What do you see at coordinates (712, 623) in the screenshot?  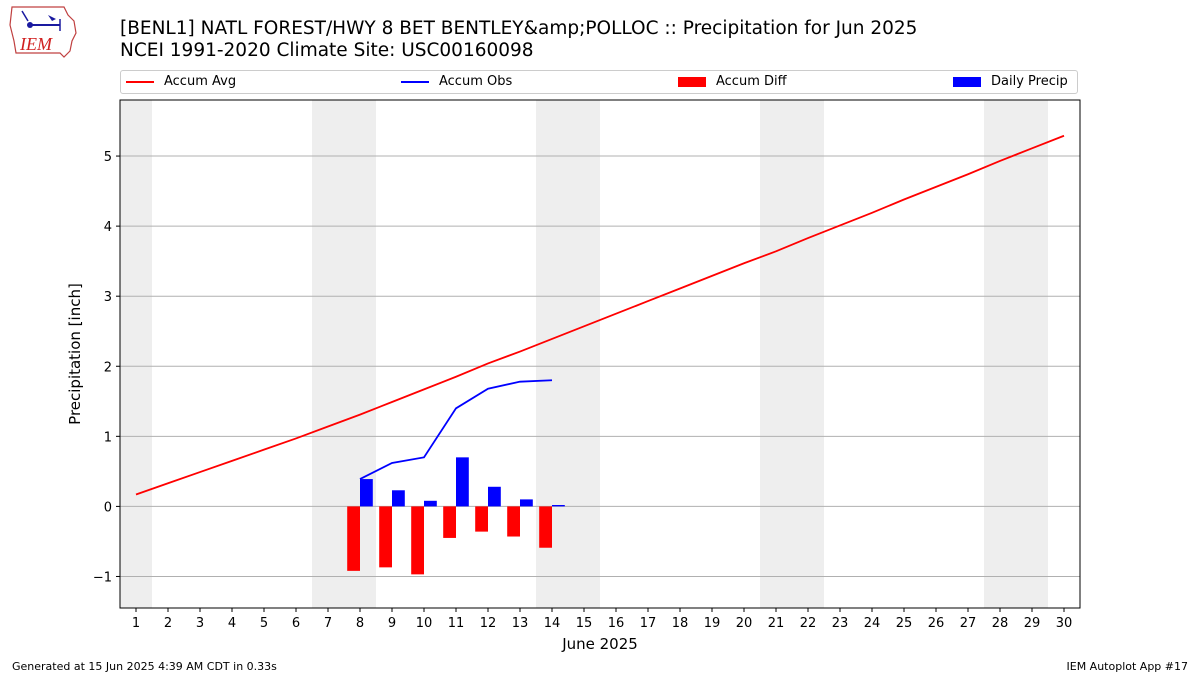 I see `x-tick-label: 19` at bounding box center [712, 623].